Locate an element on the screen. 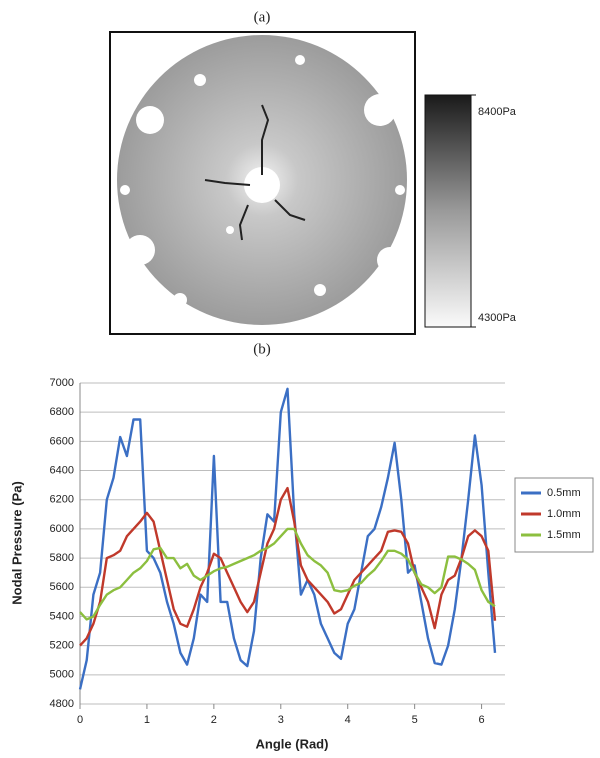  colorbar-label: 4300Pa is located at coordinates (497, 318).